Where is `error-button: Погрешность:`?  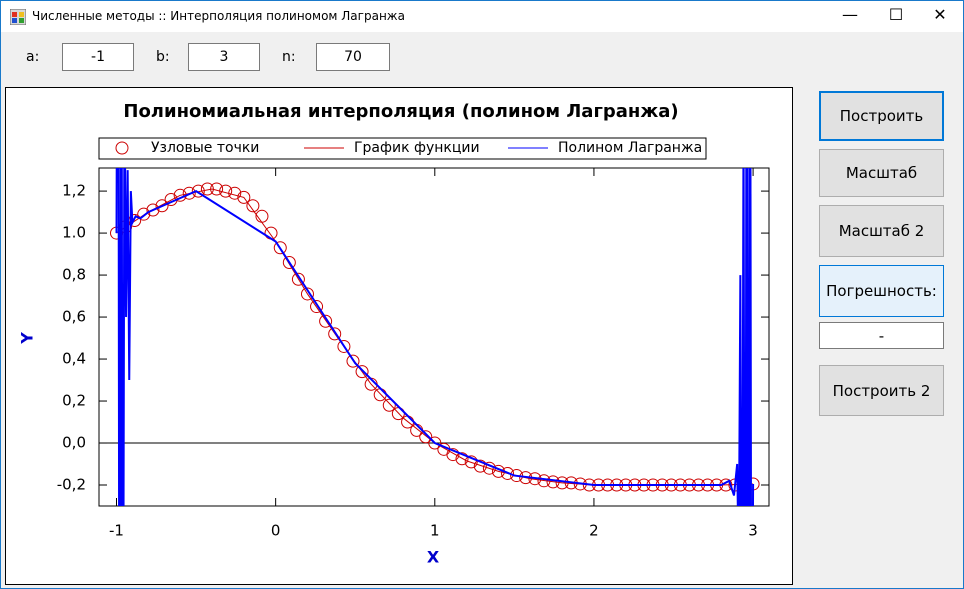
error-button: Погрешность: is located at coordinates (881, 291).